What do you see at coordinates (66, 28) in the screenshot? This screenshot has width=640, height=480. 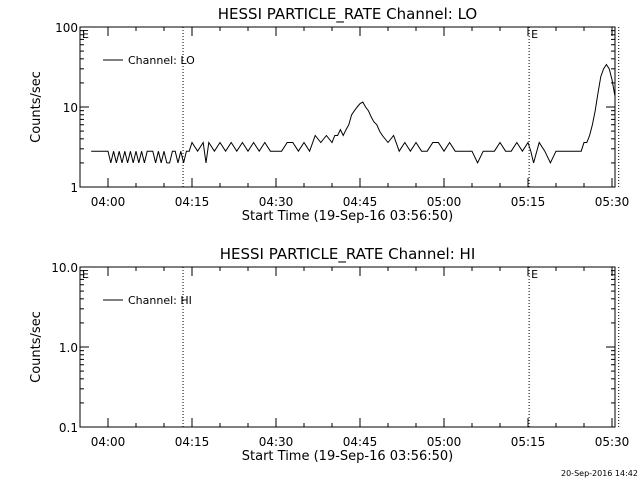 I see `y-tick-label: 100` at bounding box center [66, 28].